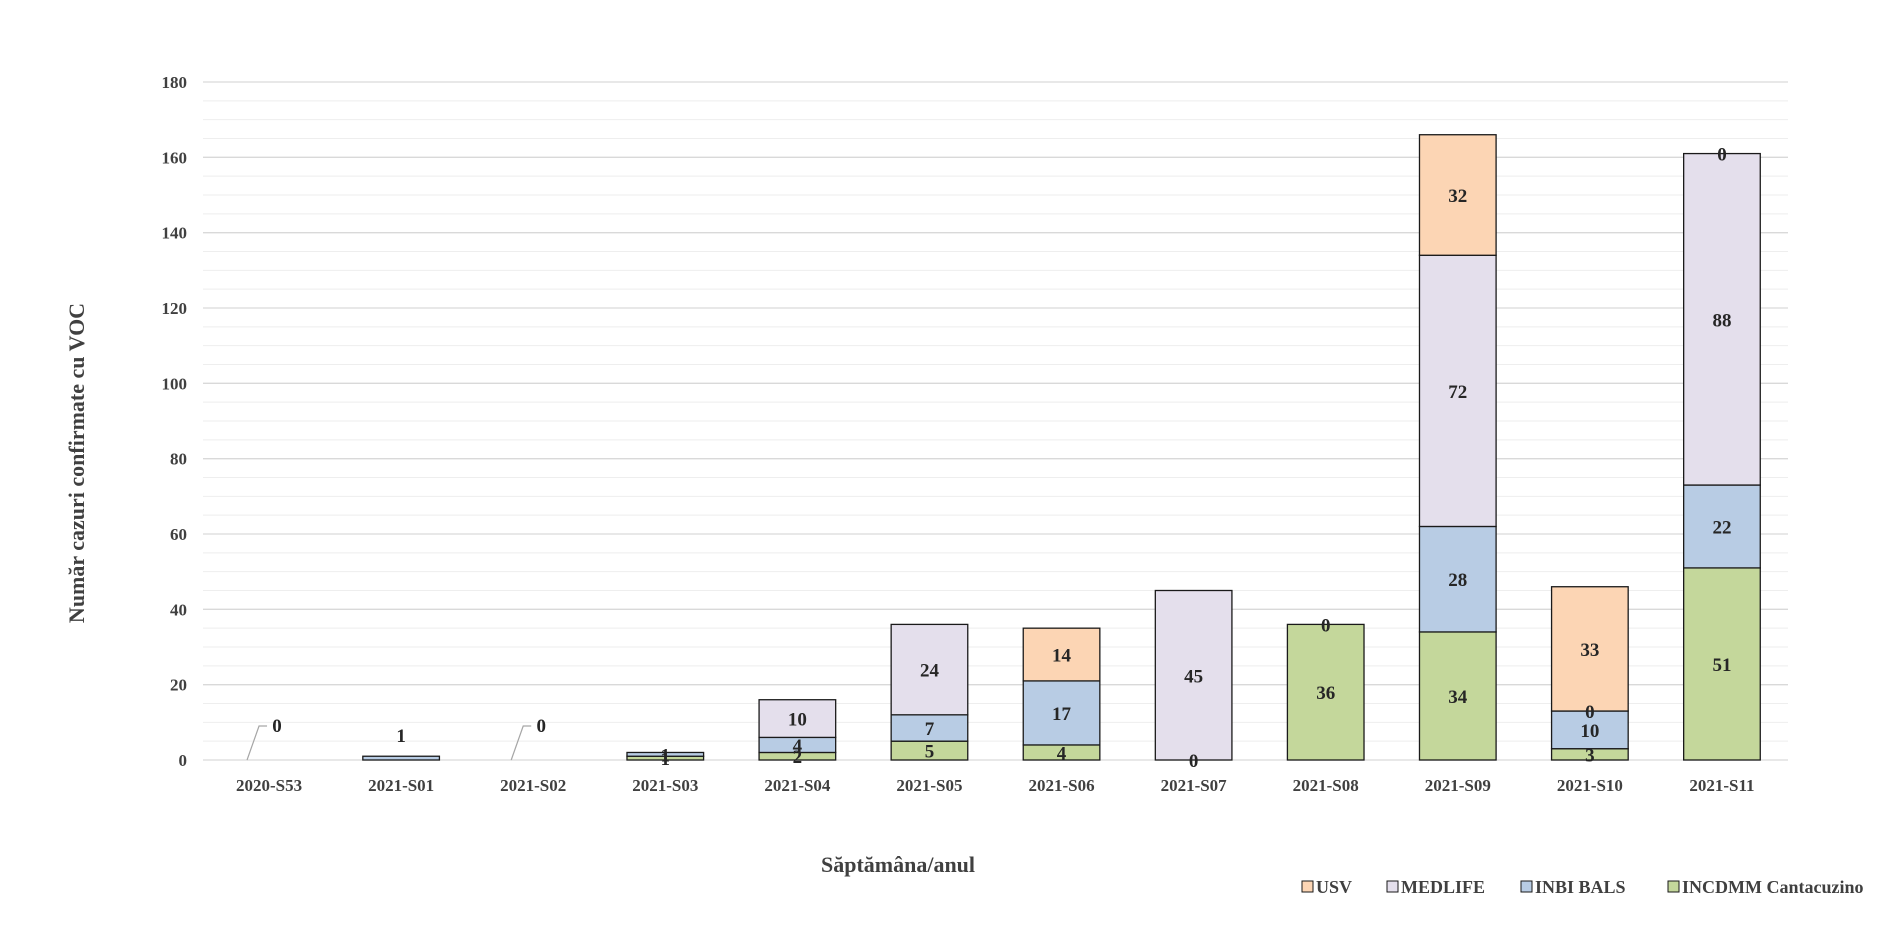 This screenshot has width=1900, height=929. I want to click on data-label: 14, so click(1062, 656).